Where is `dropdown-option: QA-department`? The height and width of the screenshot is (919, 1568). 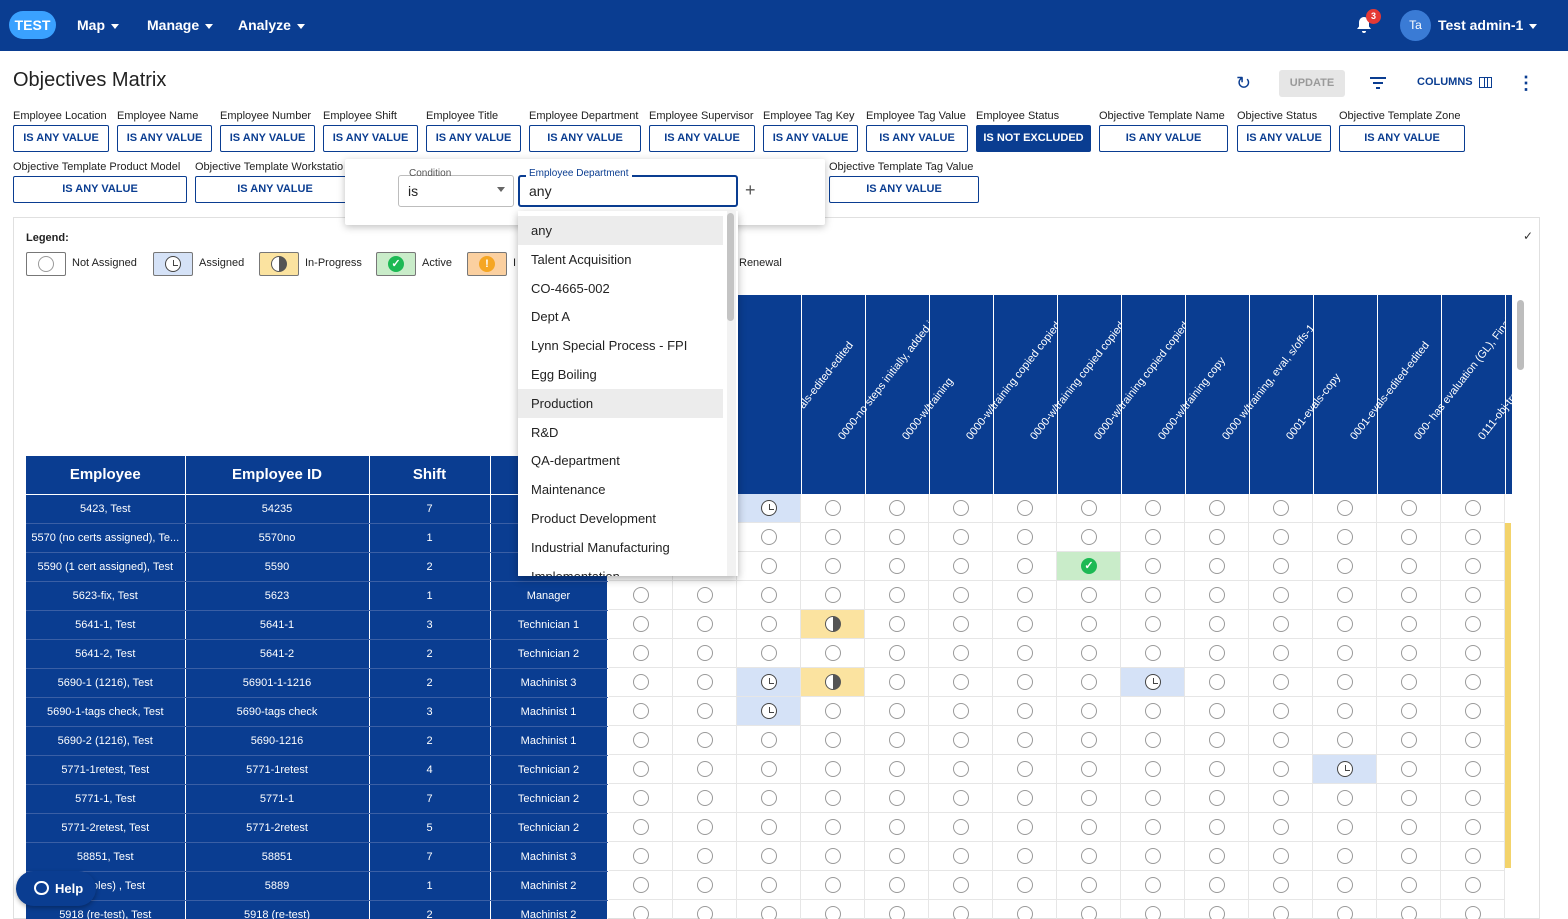
dropdown-option: QA-department is located at coordinates (575, 461).